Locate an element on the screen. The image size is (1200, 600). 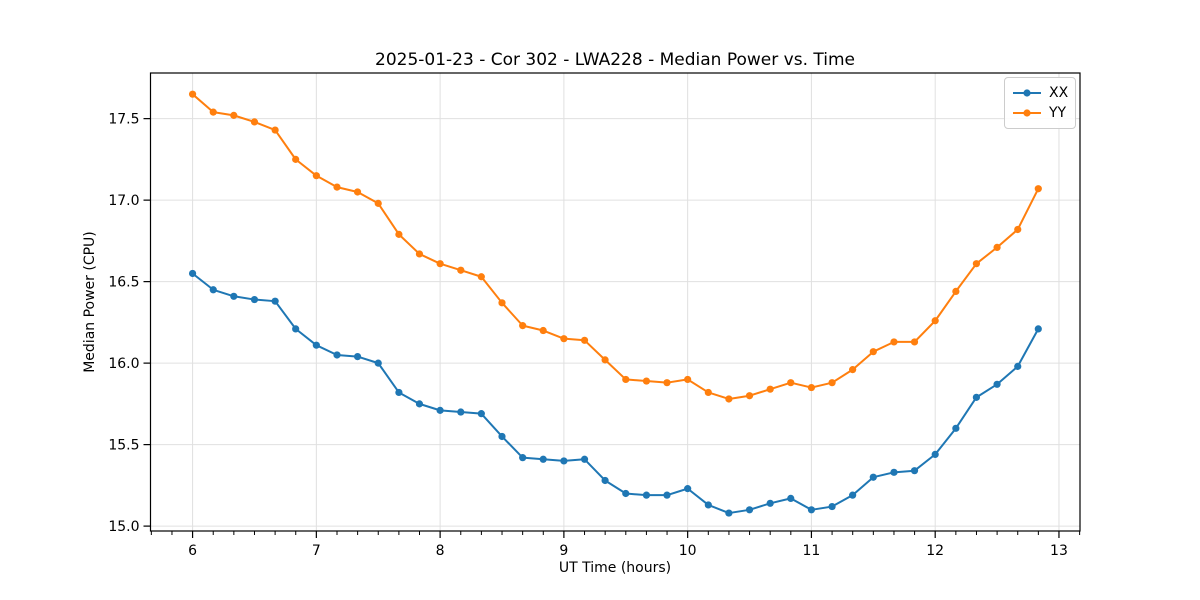
x-tick-label: 12 is located at coordinates (935, 551).